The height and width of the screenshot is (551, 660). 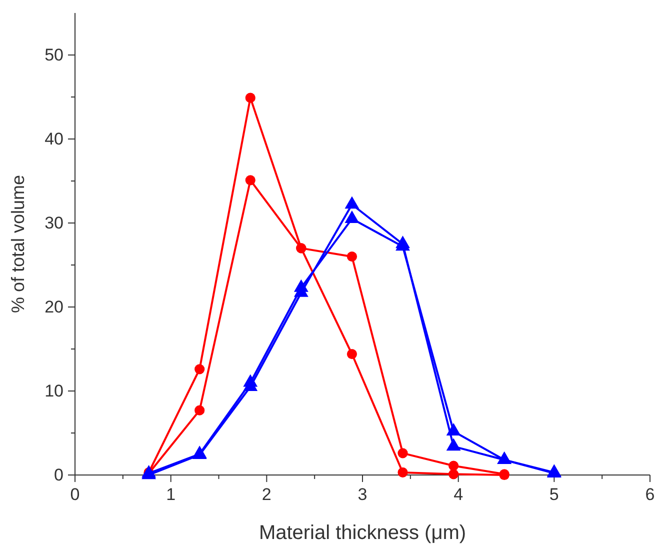 I want to click on y-tick-label: 50, so click(x=54, y=54).